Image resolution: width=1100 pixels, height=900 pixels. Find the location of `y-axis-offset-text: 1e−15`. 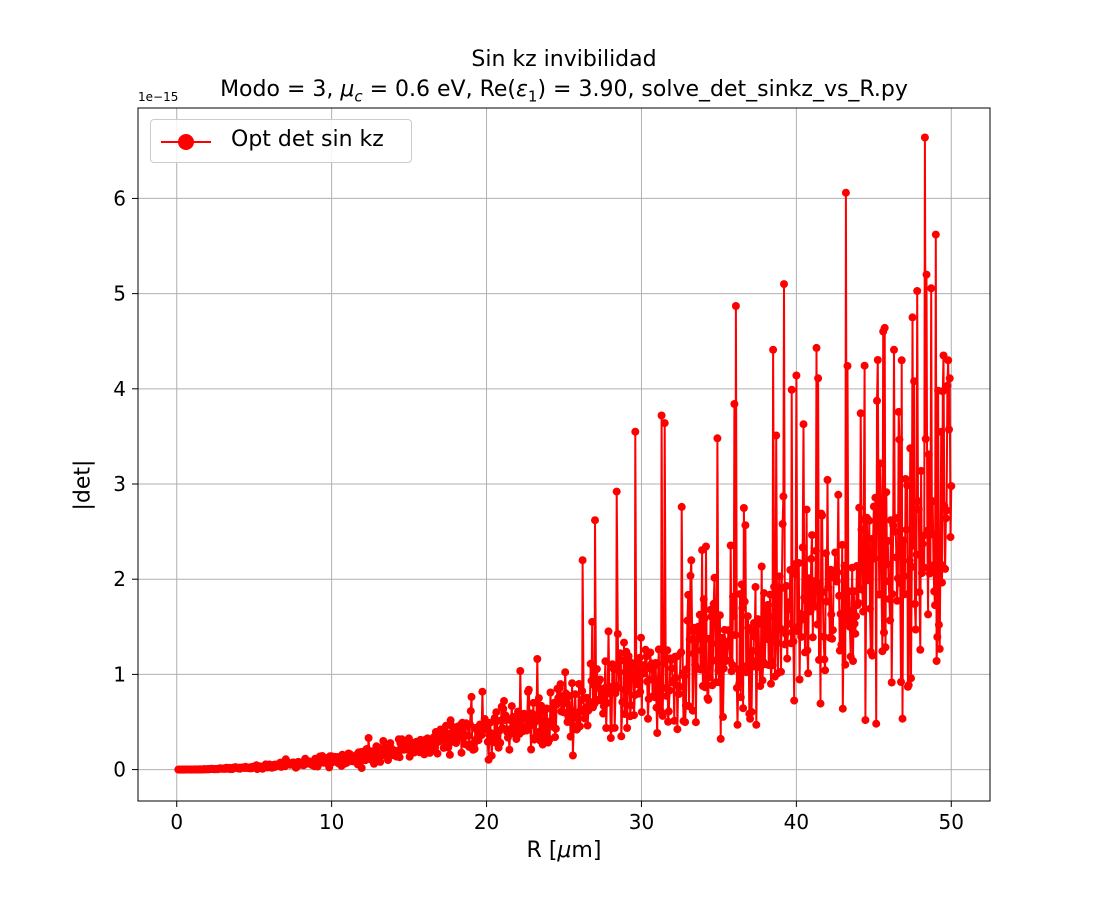

y-axis-offset-text: 1e−15 is located at coordinates (158, 97).